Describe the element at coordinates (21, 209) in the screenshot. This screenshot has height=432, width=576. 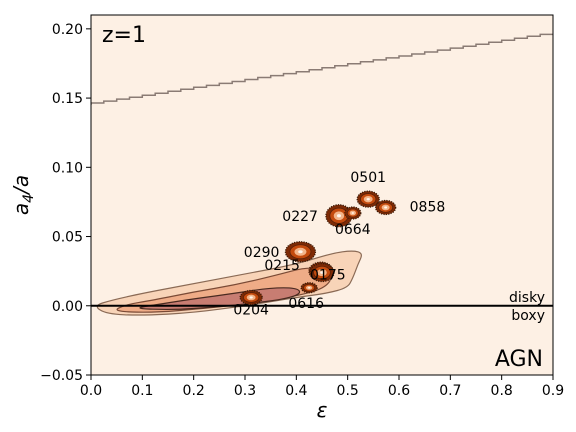
I see `y-axis-label-main: a` at that location.